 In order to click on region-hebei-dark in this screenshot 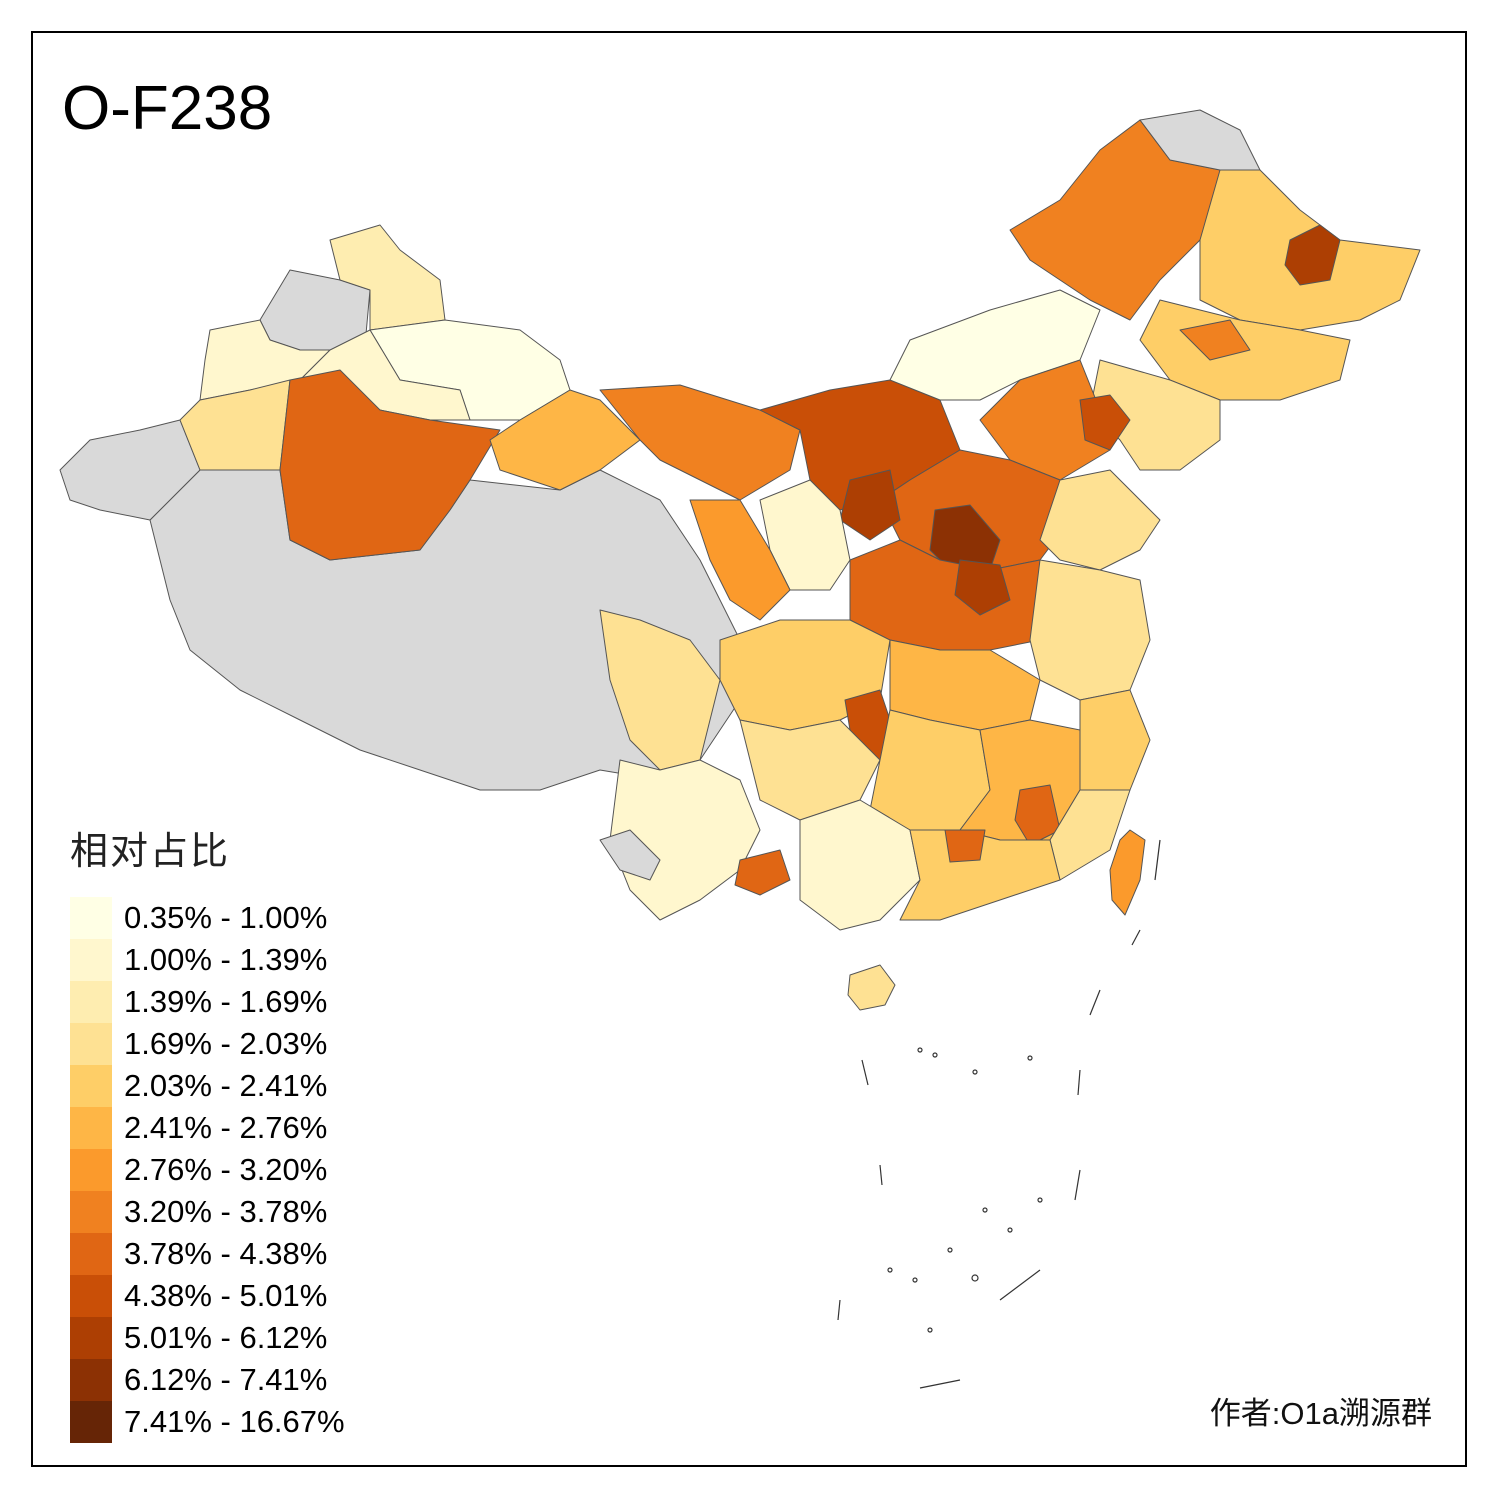, I will do `click(1105, 422)`.